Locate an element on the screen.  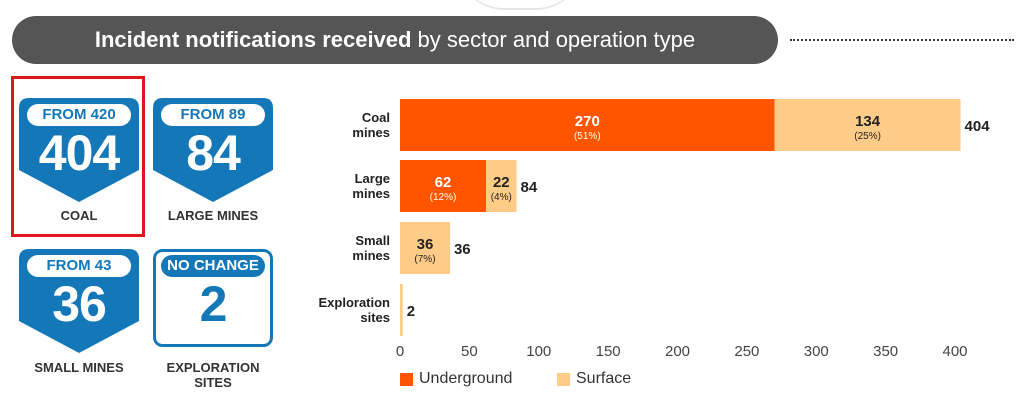
category-label: Exploration is located at coordinates (354, 302).